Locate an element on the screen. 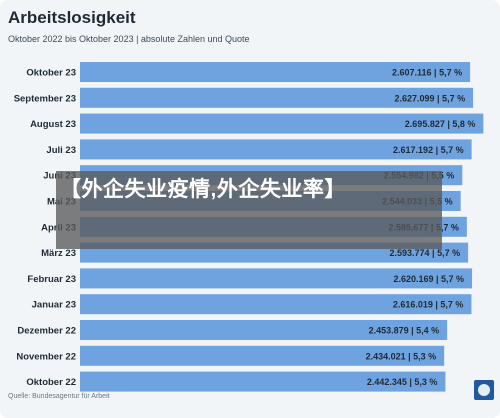 This screenshot has height=418, width=500. data-label-9: 2.620.169 | 5,7 % is located at coordinates (428, 279).